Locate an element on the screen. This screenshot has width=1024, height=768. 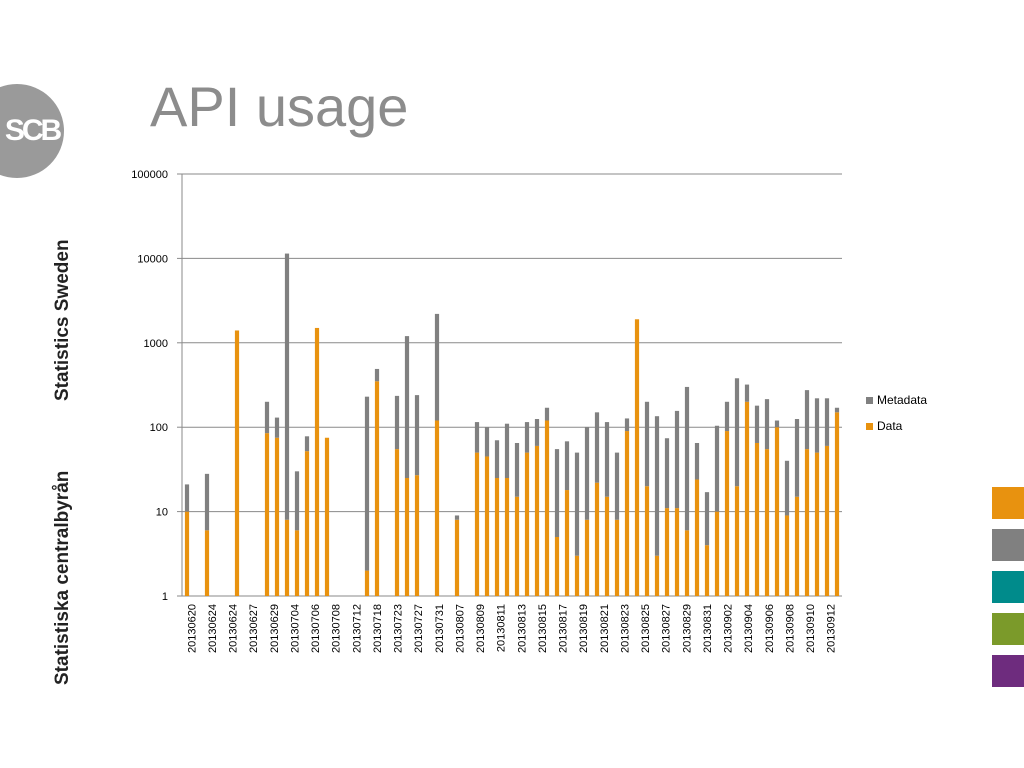
x-tick-label: 20130731 is located at coordinates (440, 628).